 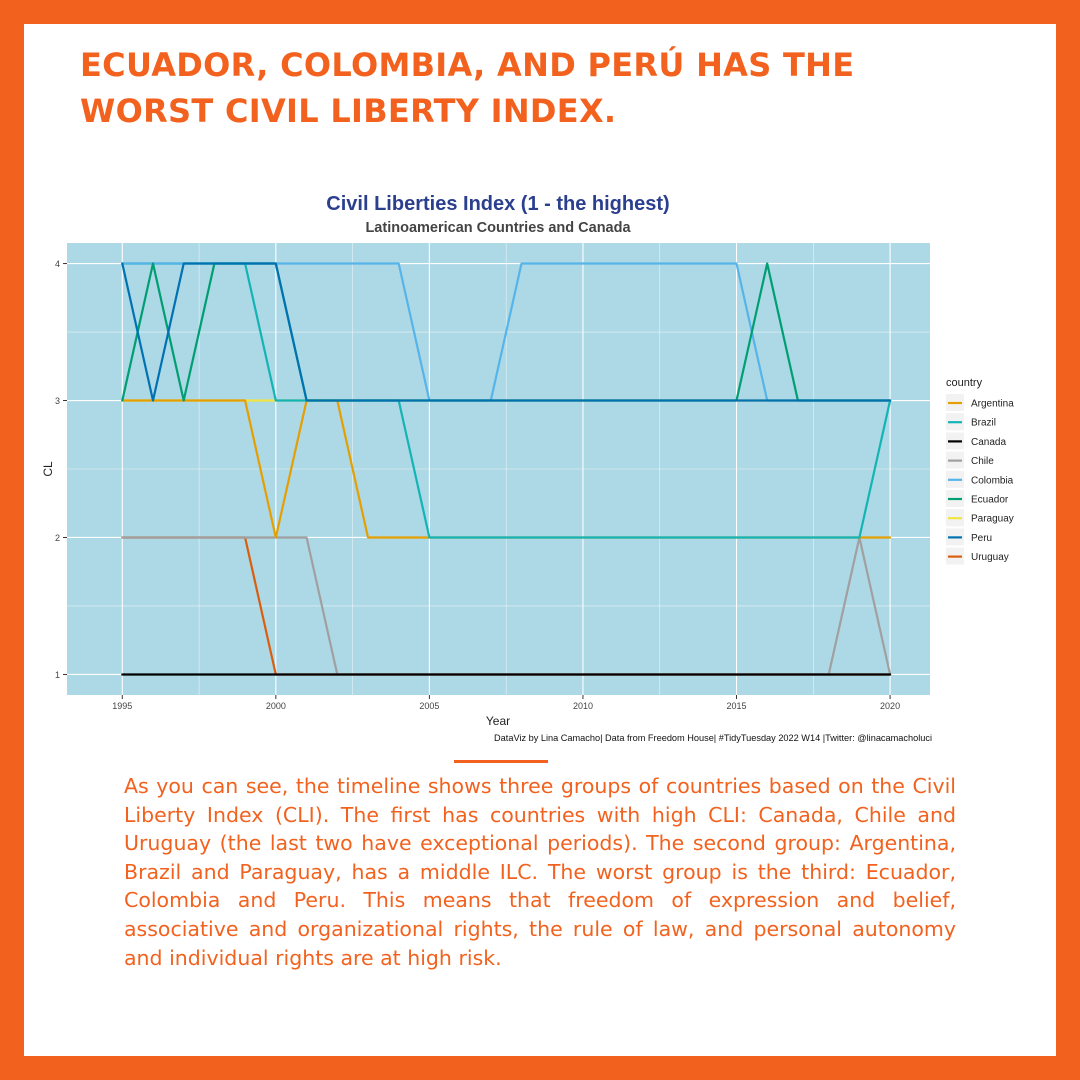 I want to click on x-tick-label: 2010, so click(x=583, y=706).